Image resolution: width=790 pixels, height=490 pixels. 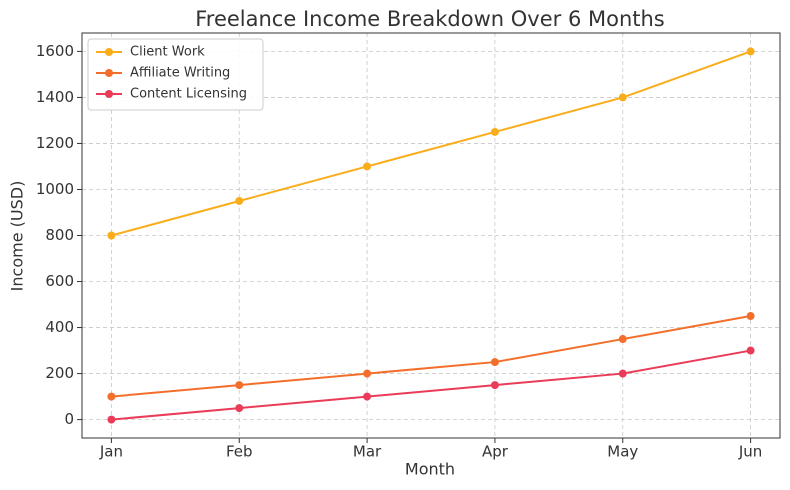 I want to click on chart-title: Freelance Income Breakdown Over 6 Months, so click(x=430, y=19).